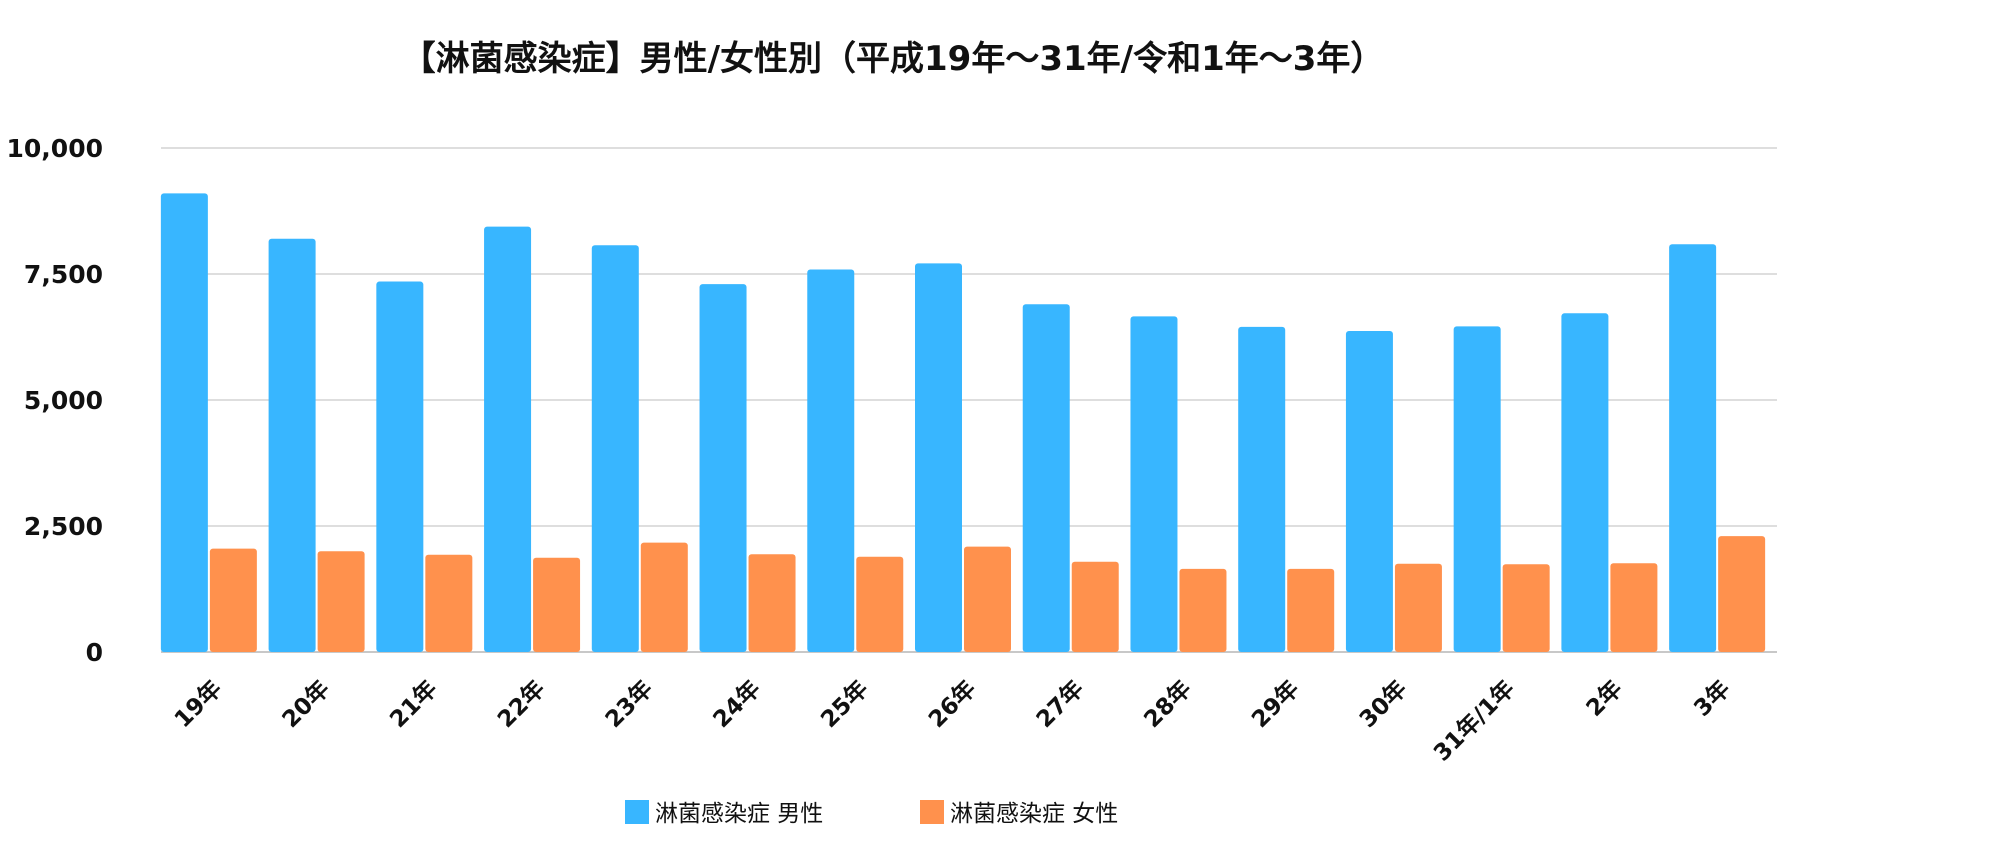 This screenshot has width=1999, height=864. I want to click on x-tick-label: 27年, so click(1060, 704).